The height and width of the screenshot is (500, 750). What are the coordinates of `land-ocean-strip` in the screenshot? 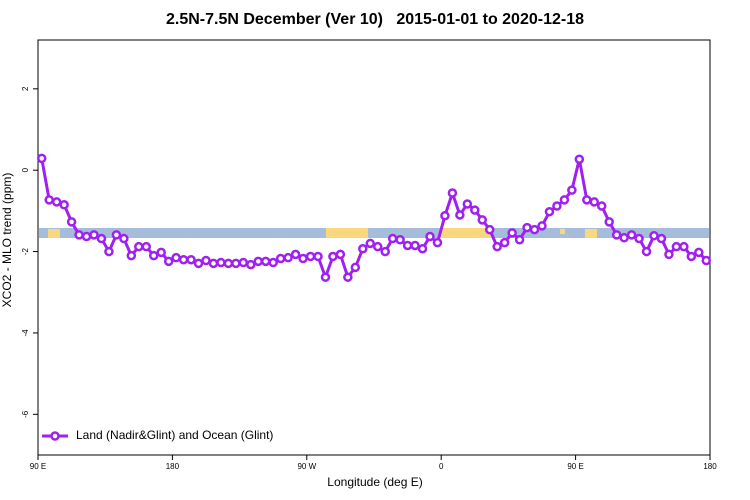 It's located at (374, 233).